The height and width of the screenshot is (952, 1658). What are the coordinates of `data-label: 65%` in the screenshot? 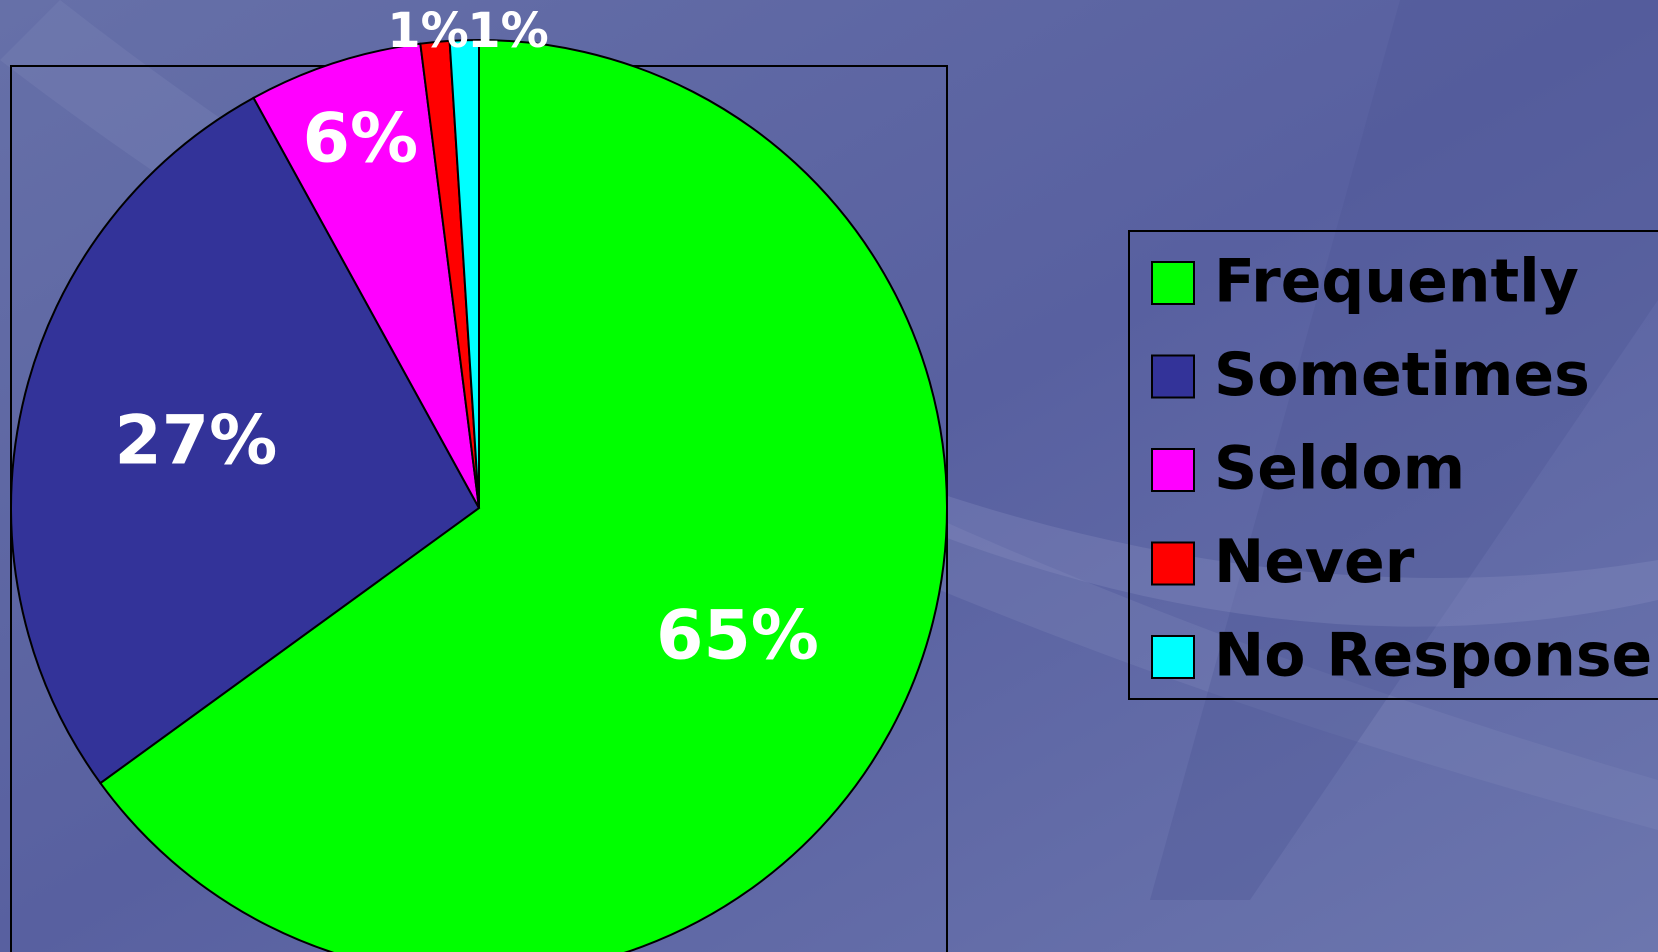 It's located at (737, 635).